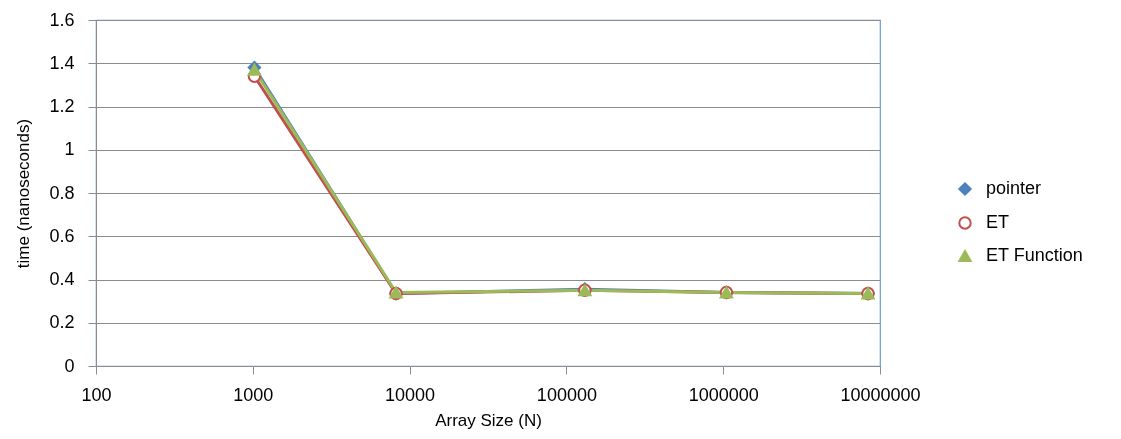 The height and width of the screenshot is (439, 1121). Describe the element at coordinates (488, 420) in the screenshot. I see `x-axis-title: Array Size (N)` at that location.